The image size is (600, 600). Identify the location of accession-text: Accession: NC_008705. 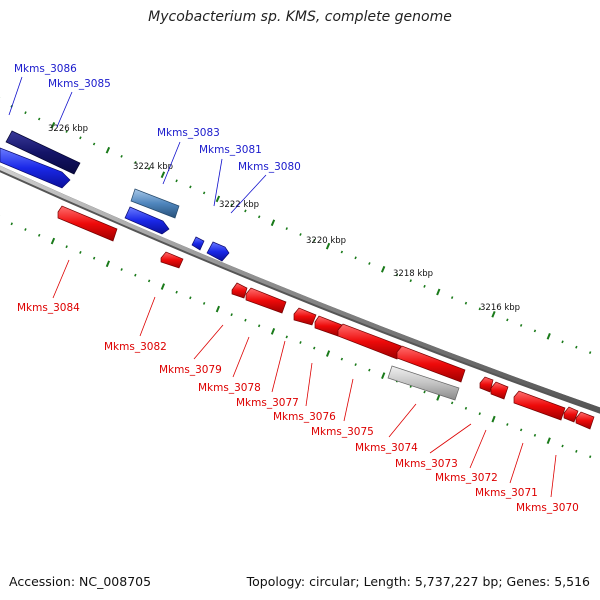
(80, 581).